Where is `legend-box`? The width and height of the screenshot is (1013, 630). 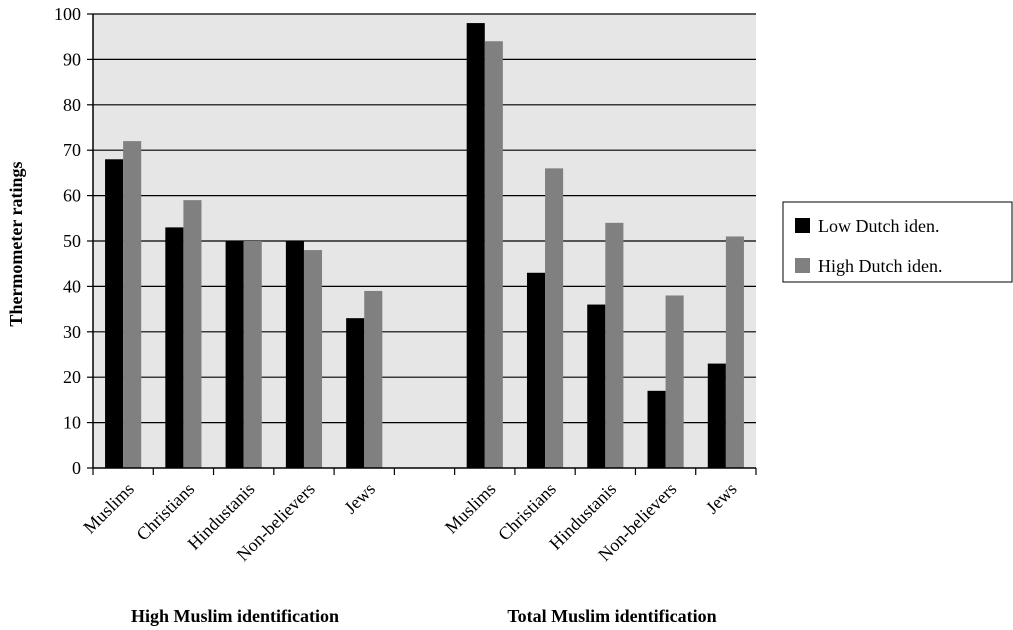
legend-box is located at coordinates (897, 242).